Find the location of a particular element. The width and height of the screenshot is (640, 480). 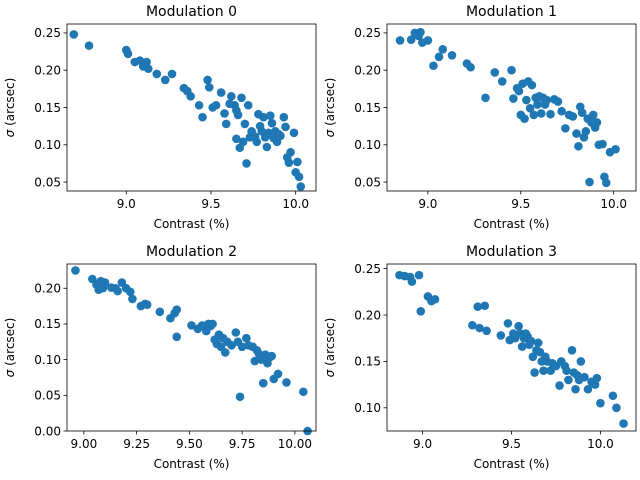

chart-title: Modulation 3 is located at coordinates (511, 252).